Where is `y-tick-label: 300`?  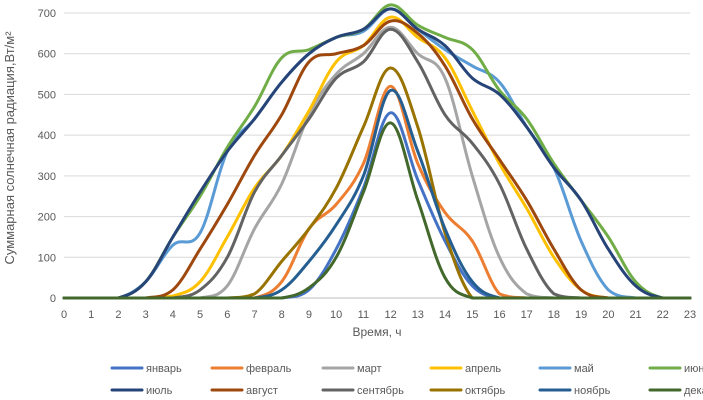
y-tick-label: 300 is located at coordinates (47, 177).